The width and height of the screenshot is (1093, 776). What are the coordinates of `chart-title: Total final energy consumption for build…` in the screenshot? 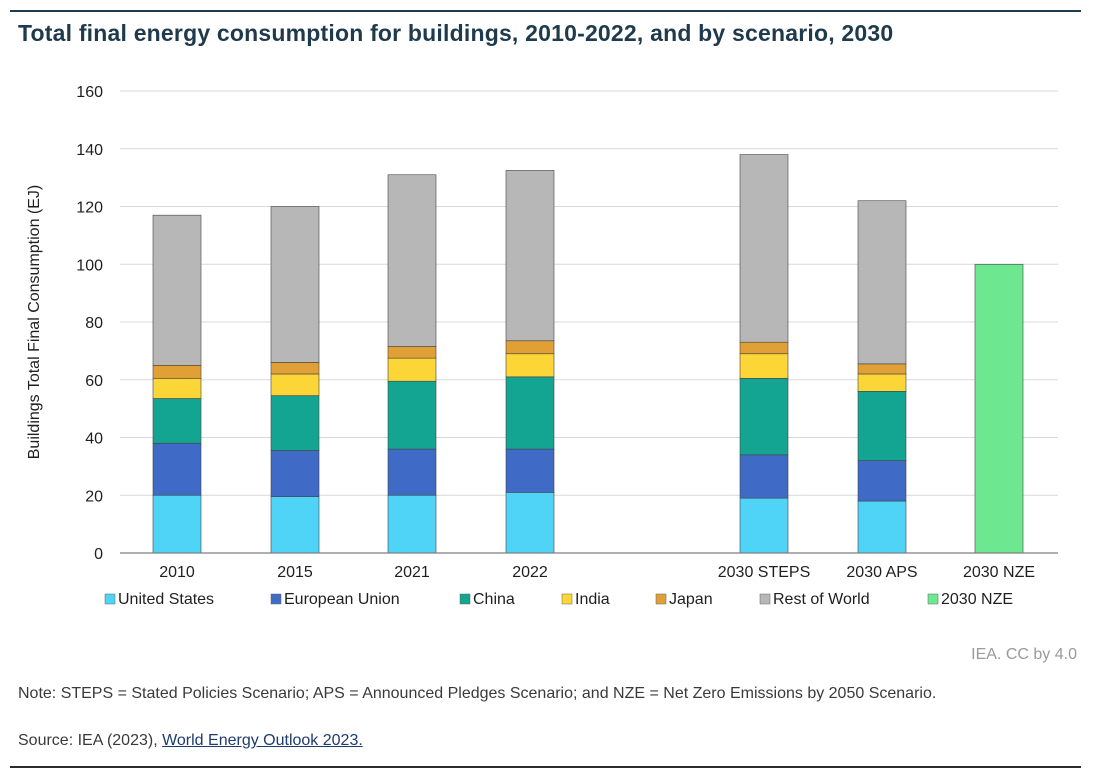 It's located at (456, 33).